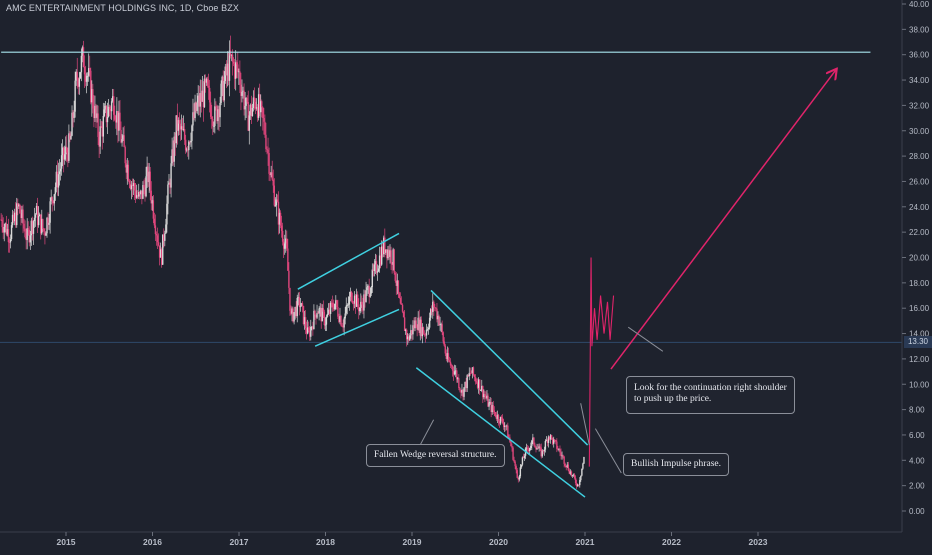 The height and width of the screenshot is (555, 932). What do you see at coordinates (66, 542) in the screenshot?
I see `x-tick-label: 2015` at bounding box center [66, 542].